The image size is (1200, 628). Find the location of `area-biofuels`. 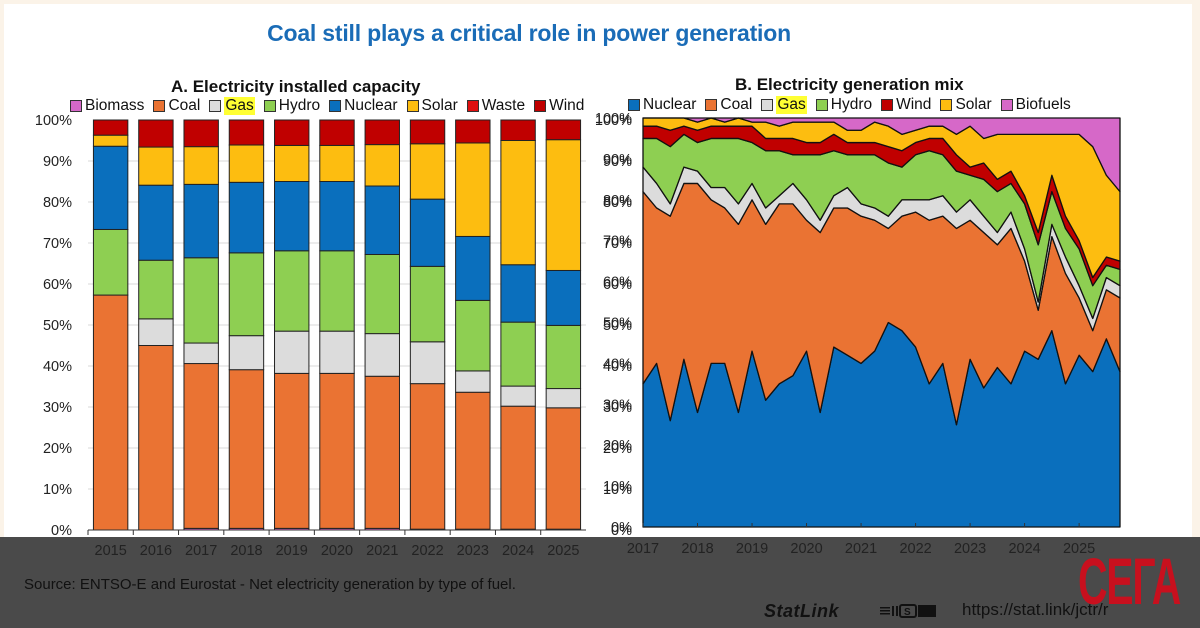

area-biofuels is located at coordinates (881, 155).